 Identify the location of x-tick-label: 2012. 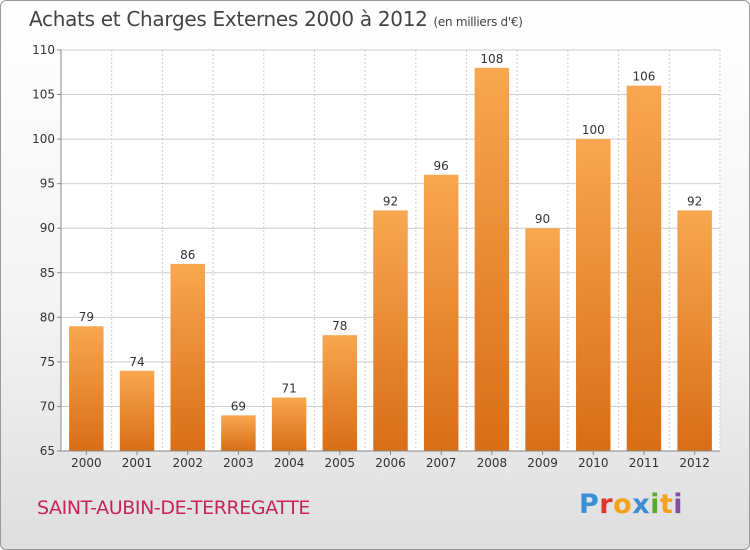
(694, 463).